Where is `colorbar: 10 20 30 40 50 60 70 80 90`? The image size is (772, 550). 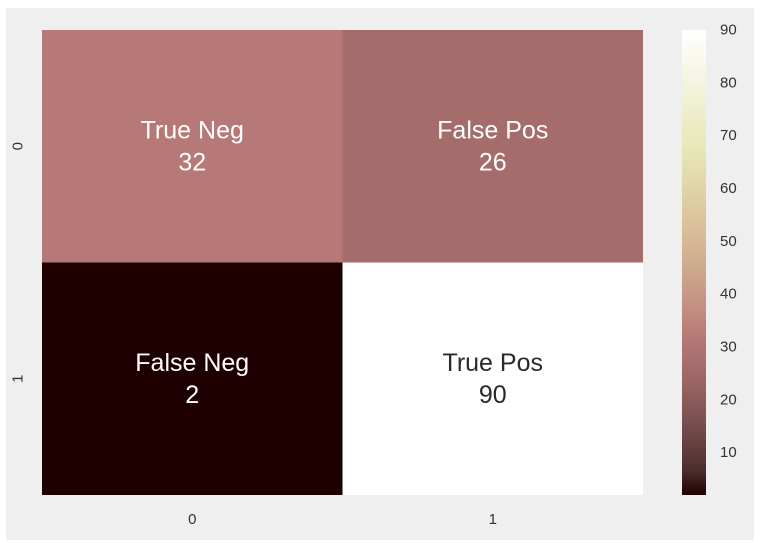 colorbar: 10 20 30 40 50 60 70 80 90 is located at coordinates (709, 258).